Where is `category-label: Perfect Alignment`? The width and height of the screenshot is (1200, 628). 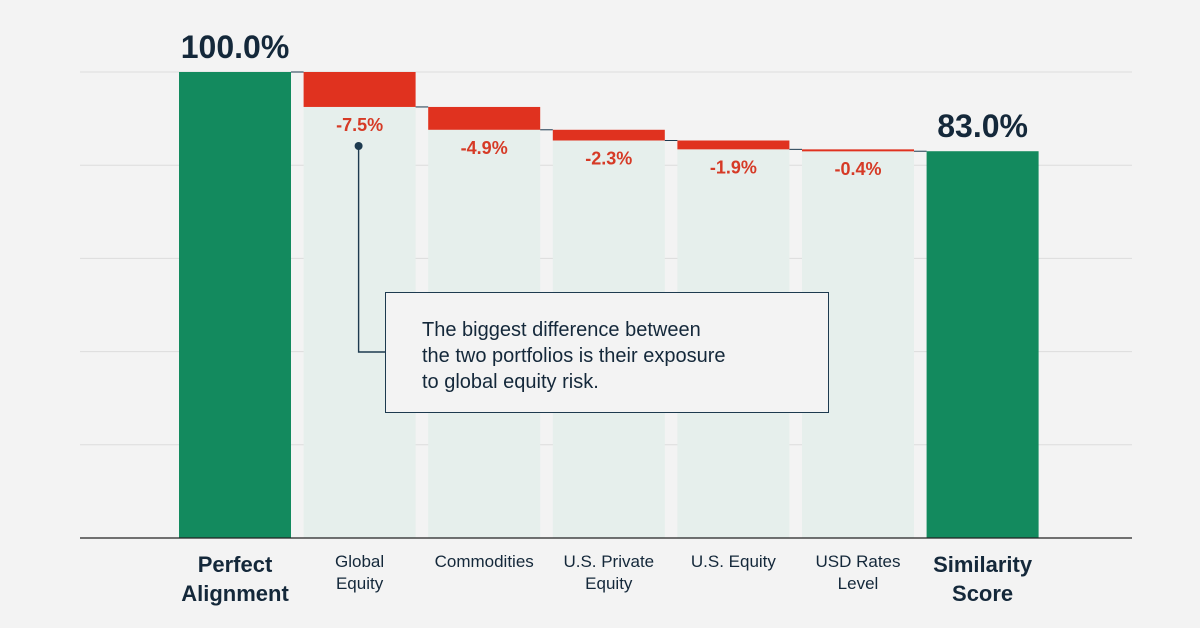 category-label: Perfect Alignment is located at coordinates (235, 579).